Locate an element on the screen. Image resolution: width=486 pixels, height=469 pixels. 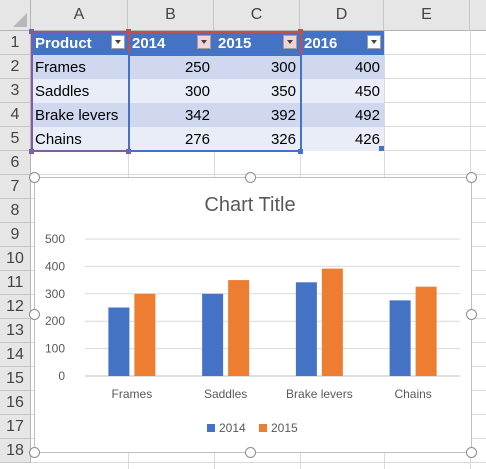
table-cell: 426 is located at coordinates (342, 139).